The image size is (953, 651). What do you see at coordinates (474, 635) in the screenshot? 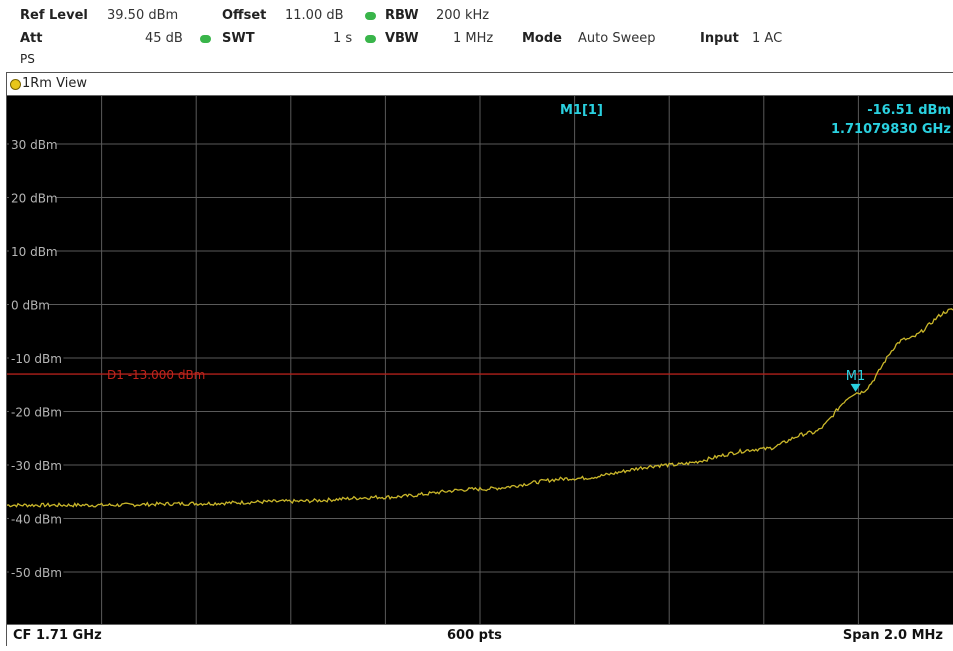
I see `sweep-points: 600 pts` at bounding box center [474, 635].